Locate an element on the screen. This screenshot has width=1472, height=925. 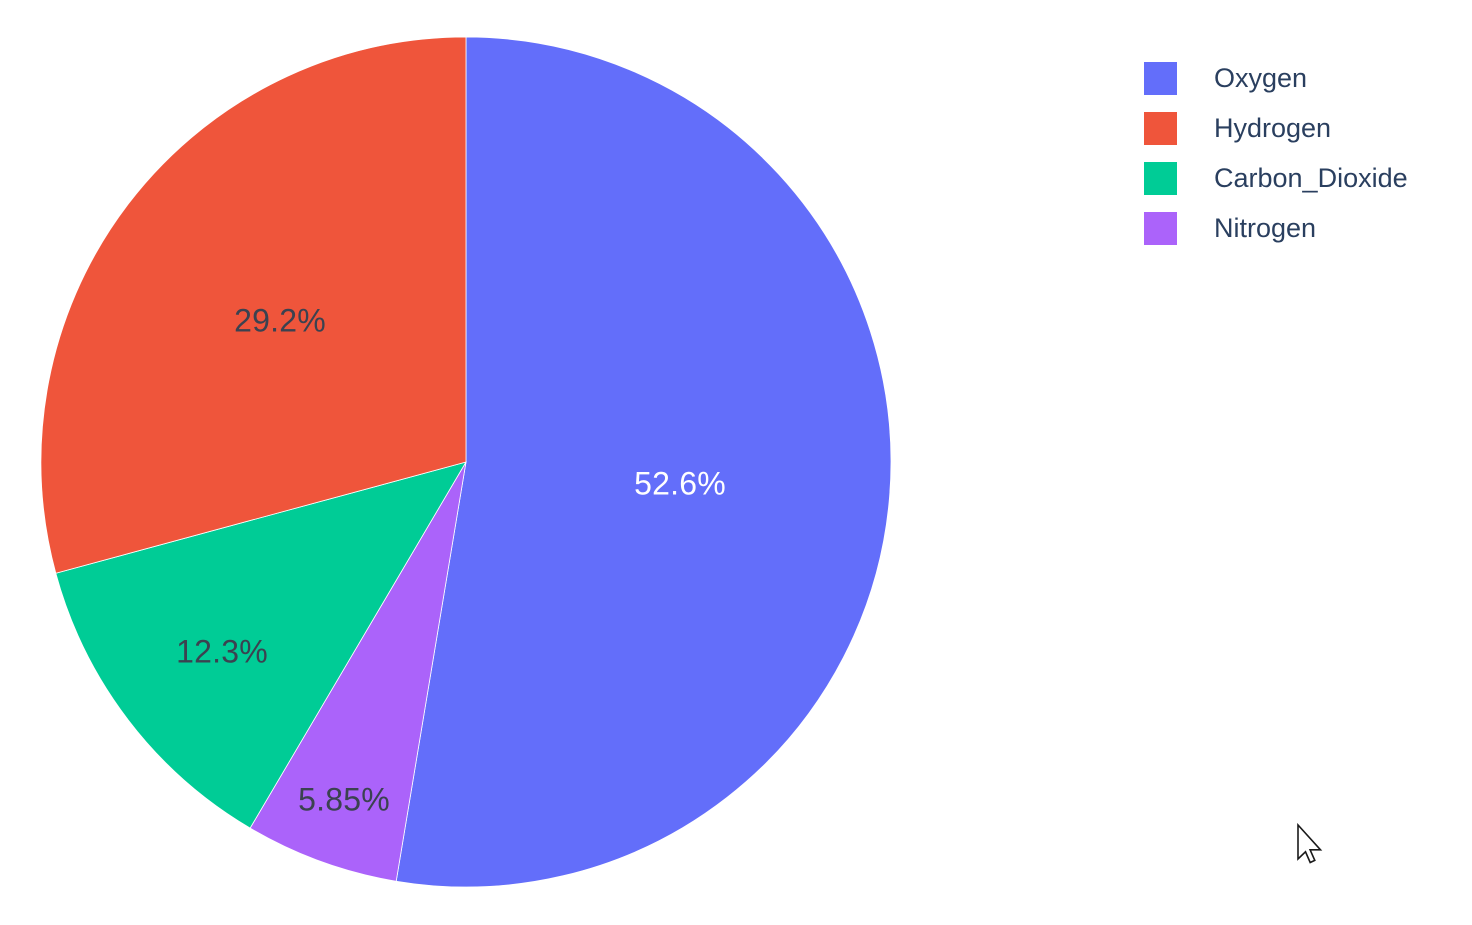
legend-label-hydrogen: Hydrogen is located at coordinates (1273, 128).